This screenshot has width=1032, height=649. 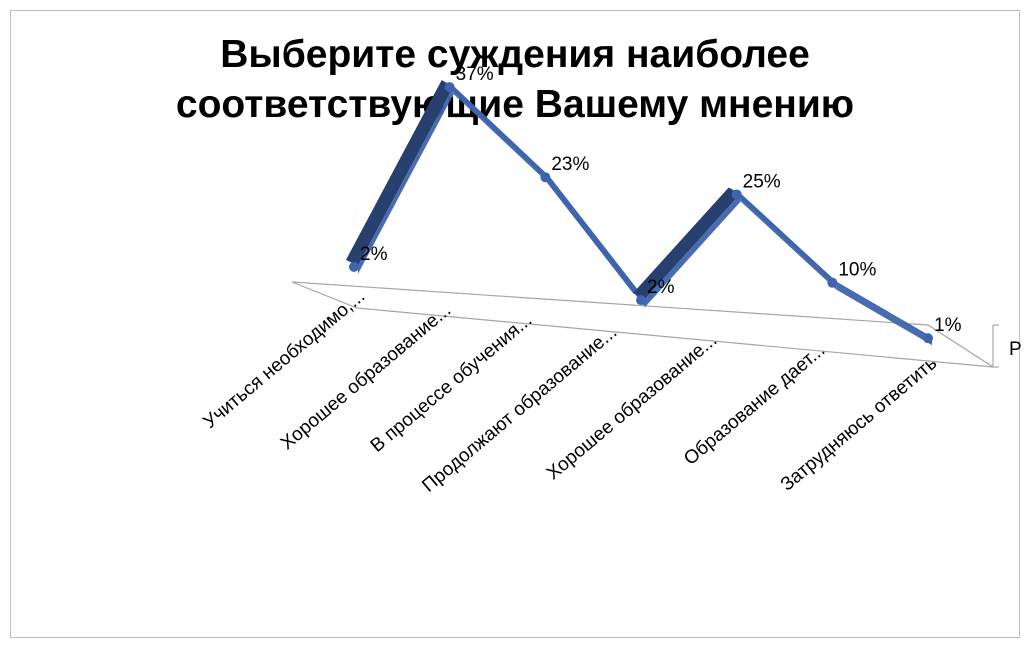 What do you see at coordinates (570, 164) in the screenshot?
I see `data-label: 23%` at bounding box center [570, 164].